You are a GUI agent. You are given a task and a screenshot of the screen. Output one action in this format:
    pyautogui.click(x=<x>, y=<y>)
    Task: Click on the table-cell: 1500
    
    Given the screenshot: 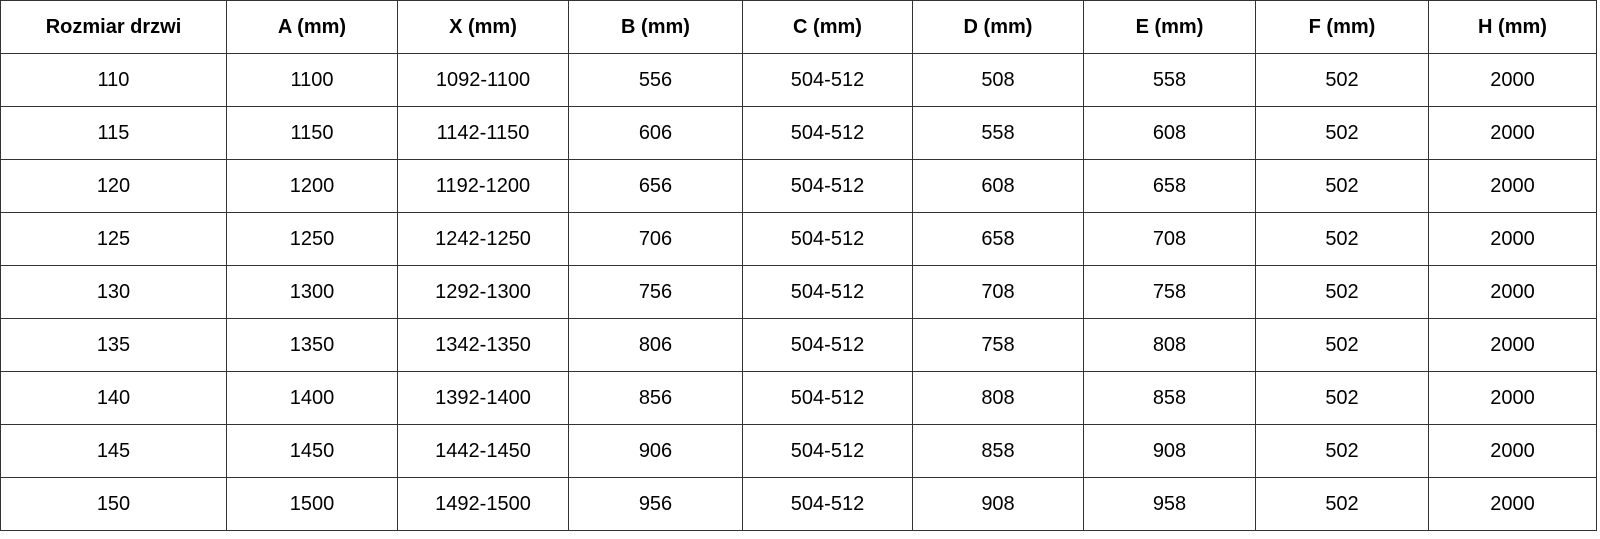 What is the action you would take?
    pyautogui.click(x=312, y=504)
    